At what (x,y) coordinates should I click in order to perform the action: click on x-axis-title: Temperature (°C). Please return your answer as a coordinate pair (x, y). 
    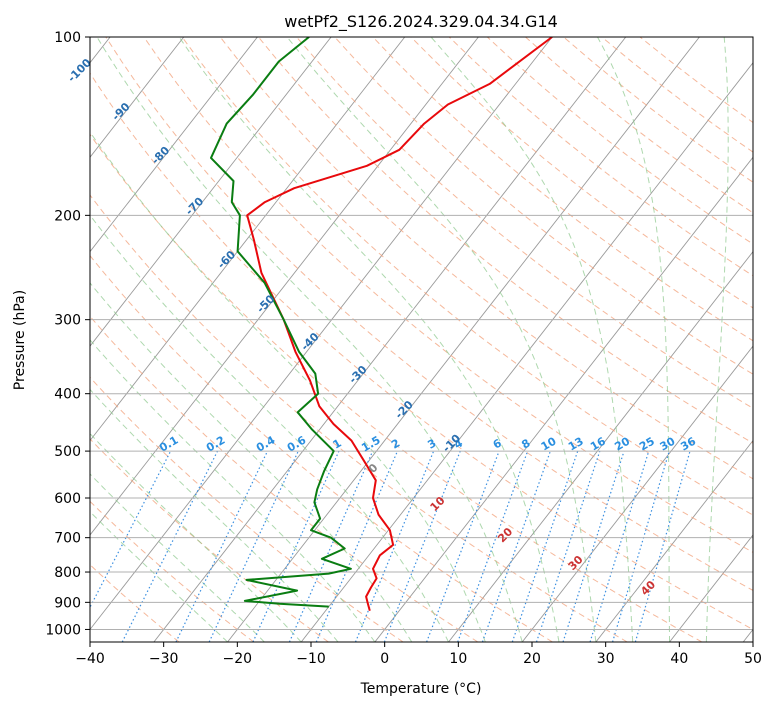
    Looking at the image, I should click on (421, 689).